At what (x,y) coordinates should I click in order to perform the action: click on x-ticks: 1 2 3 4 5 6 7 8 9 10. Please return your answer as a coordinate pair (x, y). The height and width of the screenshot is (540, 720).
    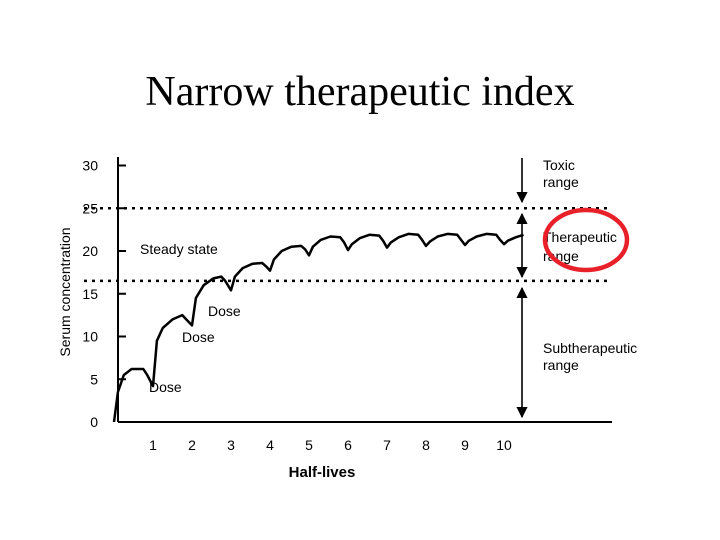
    Looking at the image, I should click on (330, 445).